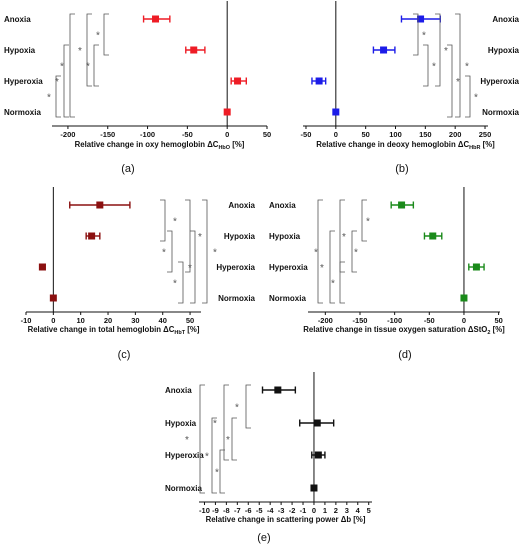  What do you see at coordinates (347, 510) in the screenshot?
I see `x-tick-label: 3` at bounding box center [347, 510].